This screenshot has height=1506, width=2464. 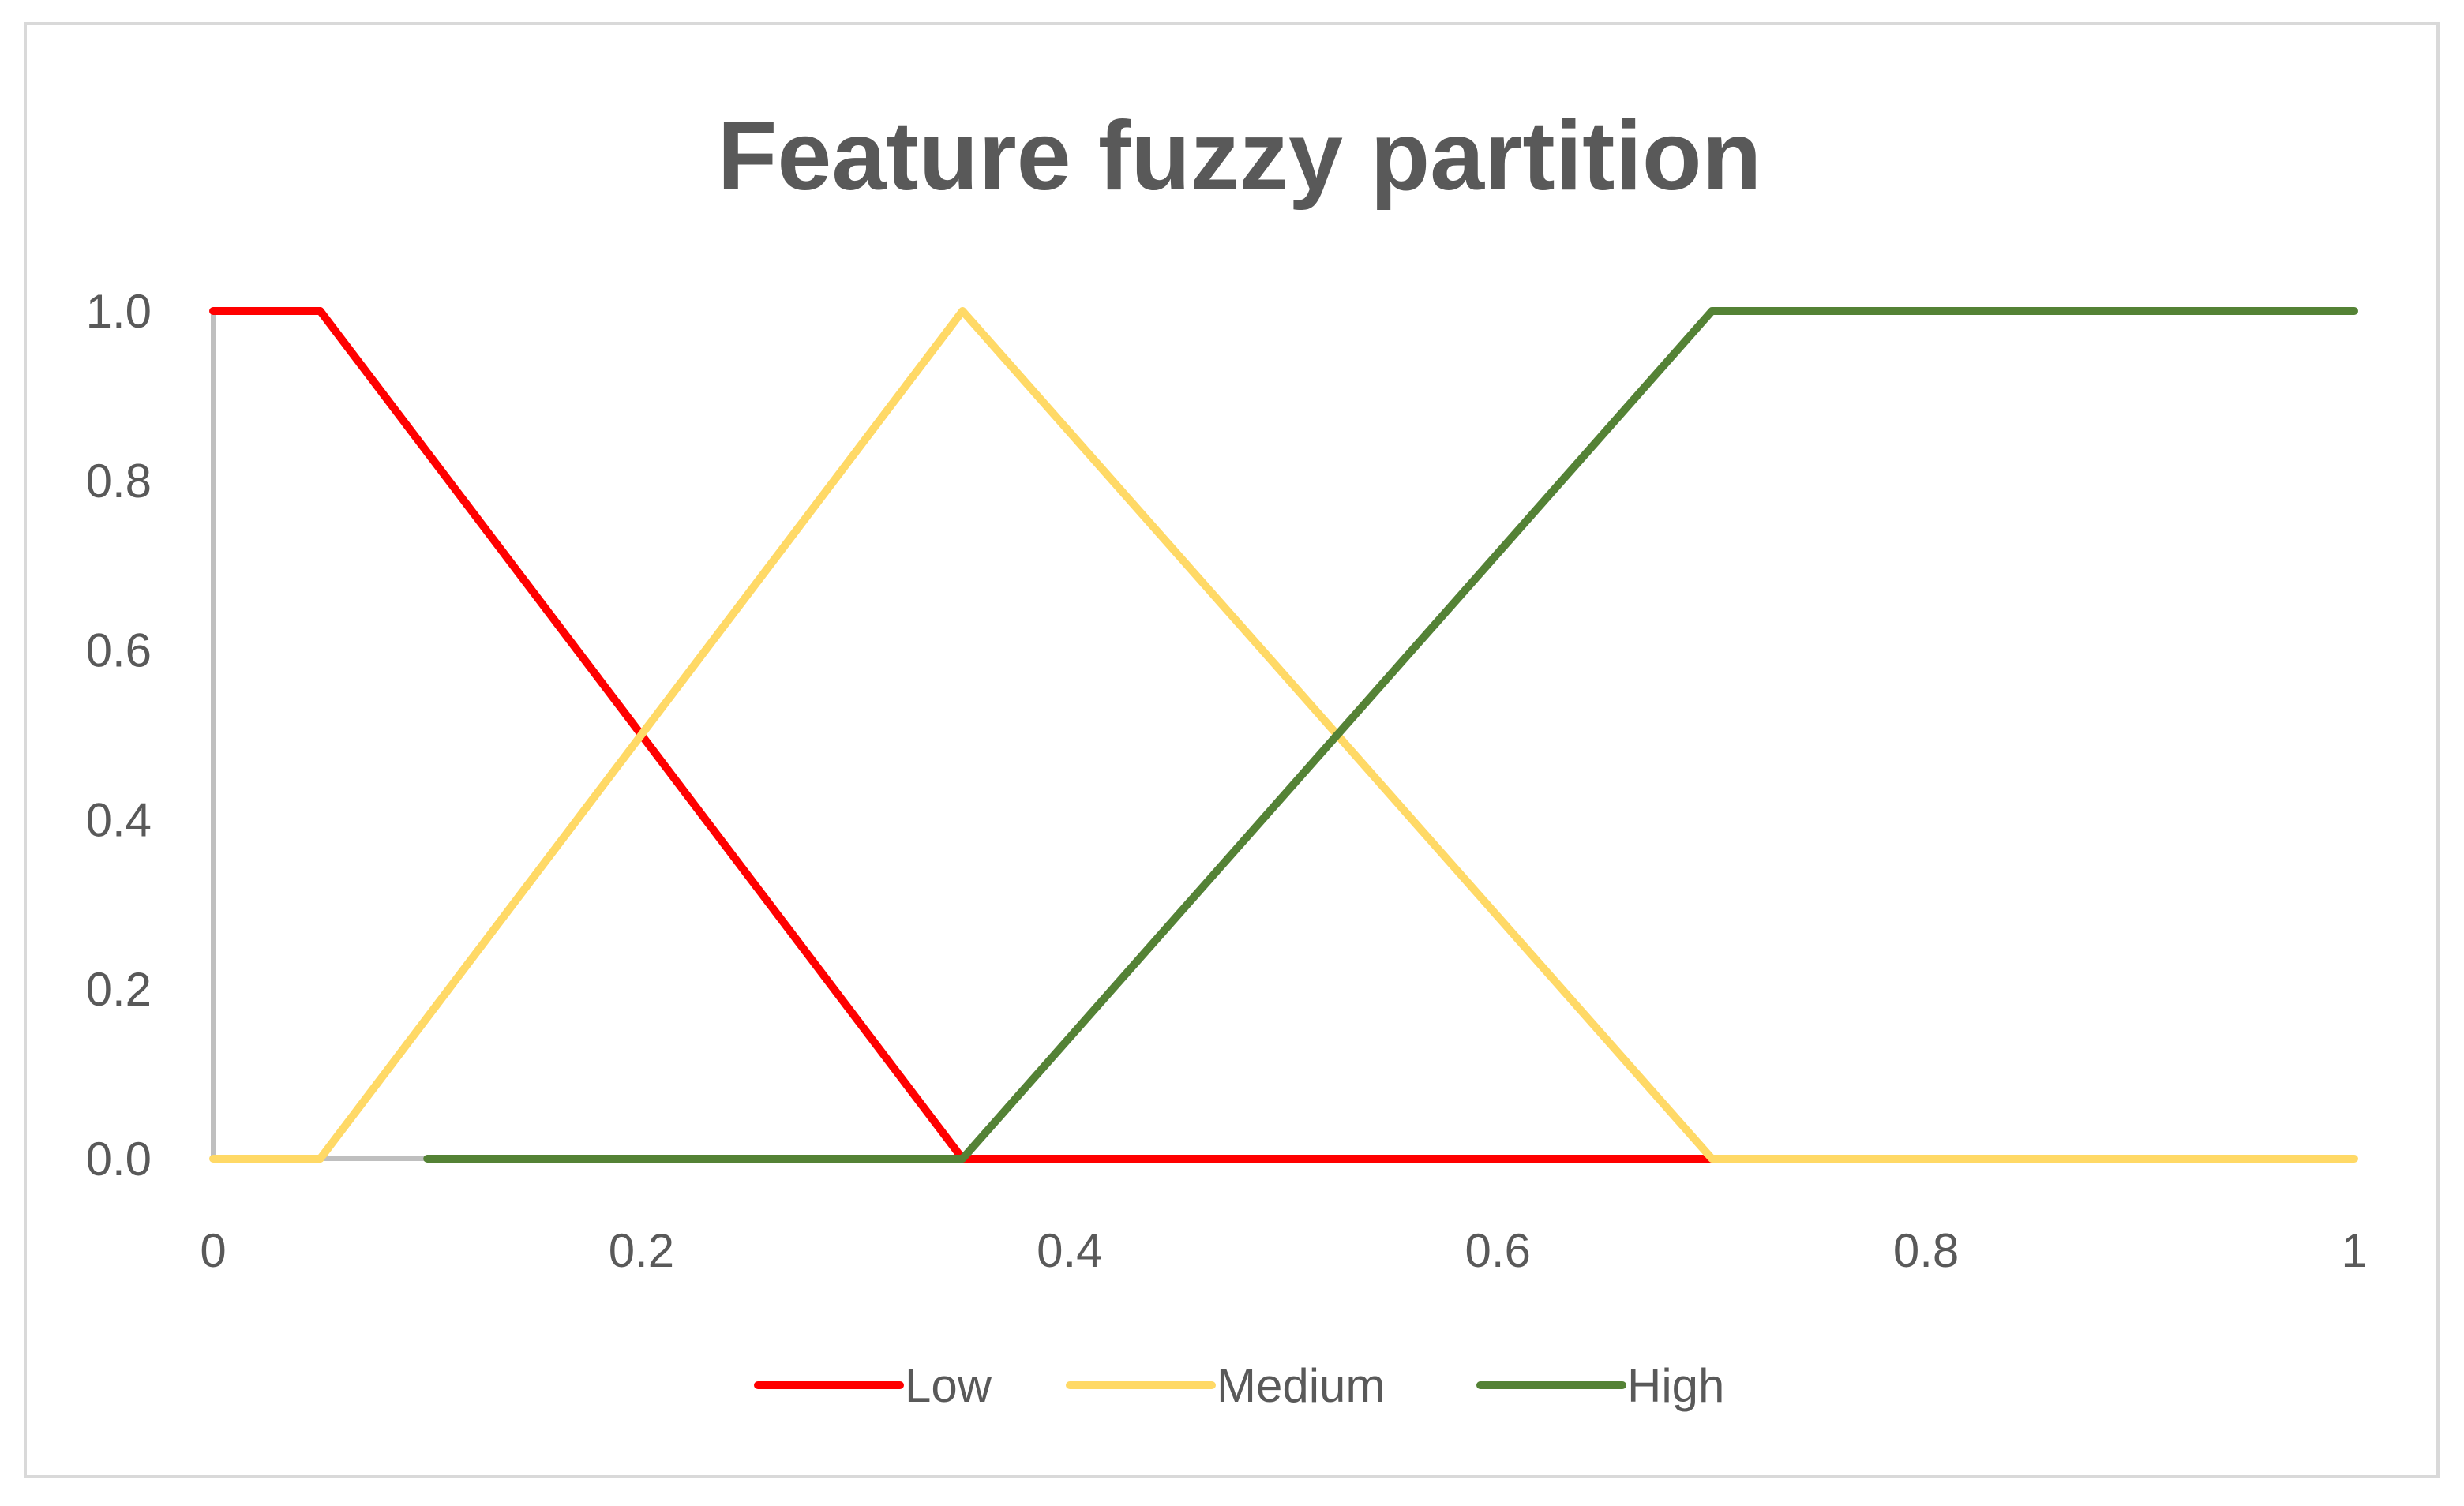 I want to click on chart-title: Feature fuzzy partition, so click(x=1240, y=156).